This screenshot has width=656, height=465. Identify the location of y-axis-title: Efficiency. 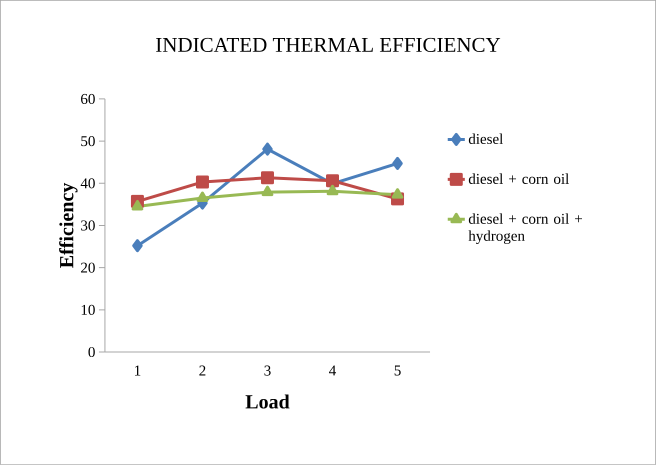
(68, 225).